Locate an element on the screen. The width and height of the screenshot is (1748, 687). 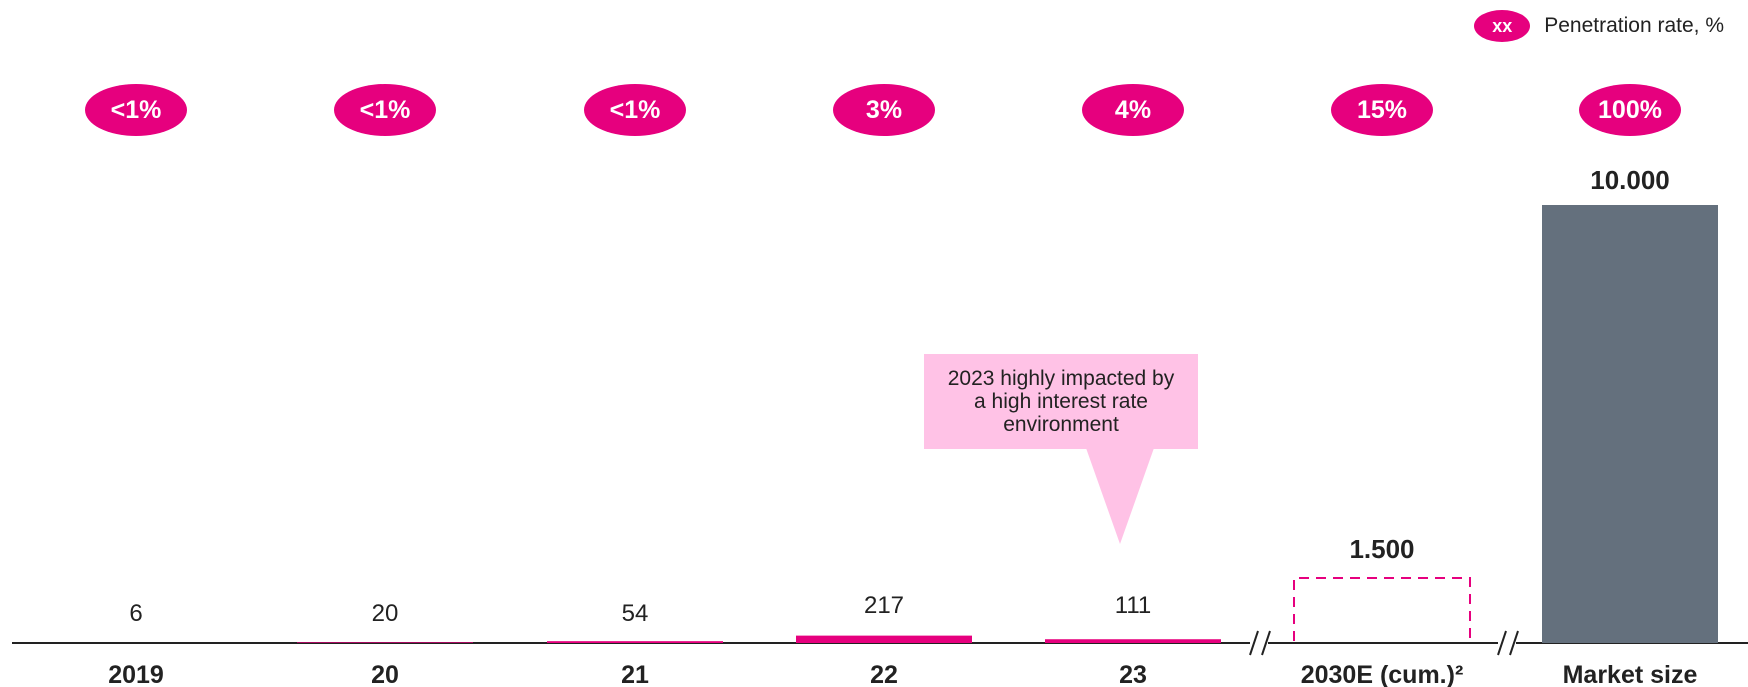
category-label: 20 is located at coordinates (385, 674).